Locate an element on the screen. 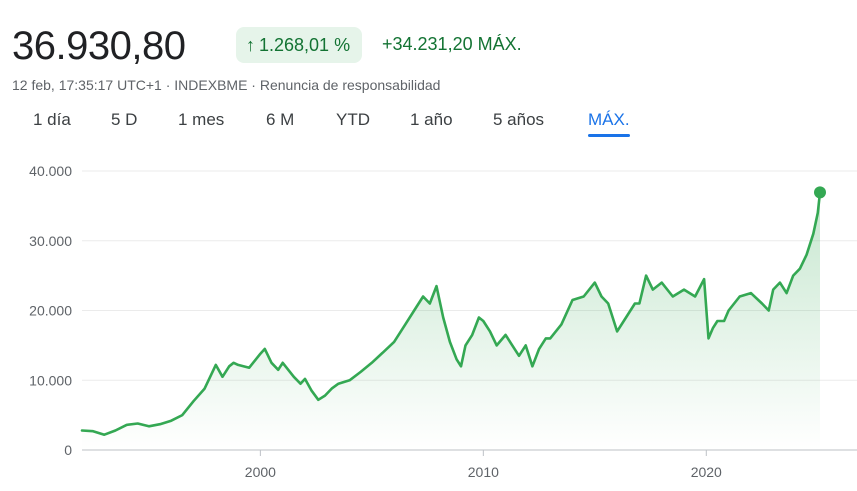 The height and width of the screenshot is (491, 857). x-axis-labels: 2000 2010 2020 is located at coordinates (483, 472).